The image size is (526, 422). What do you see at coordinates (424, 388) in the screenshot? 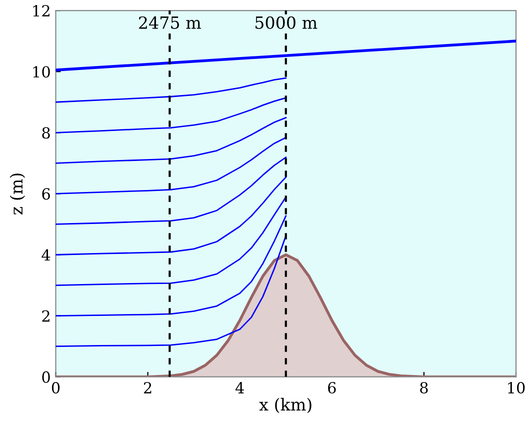
I see `x-tick-label: 8` at bounding box center [424, 388].